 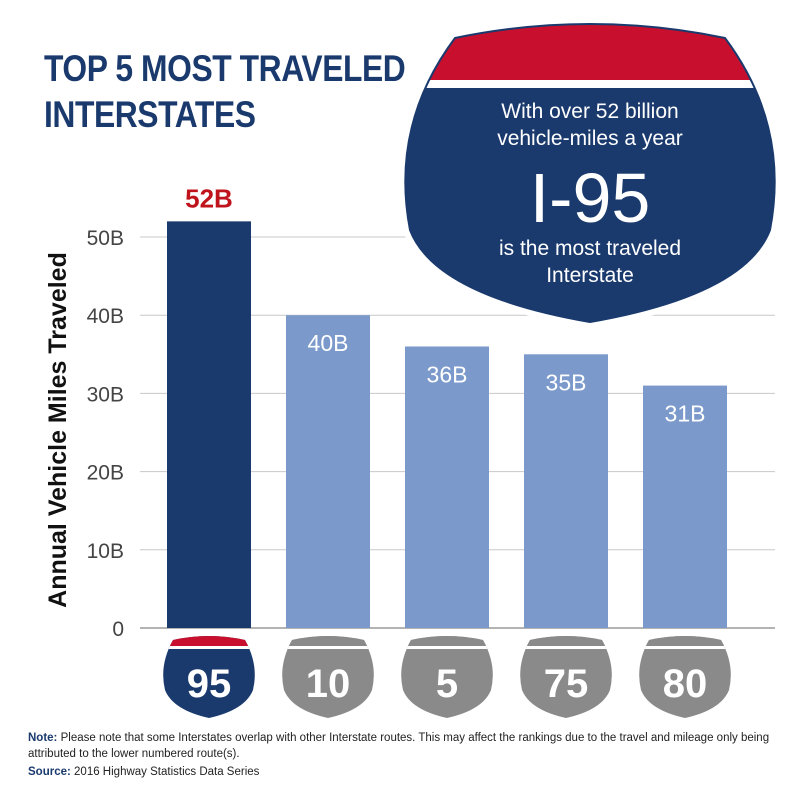 I want to click on interstate-shield-5: 5, so click(x=447, y=677).